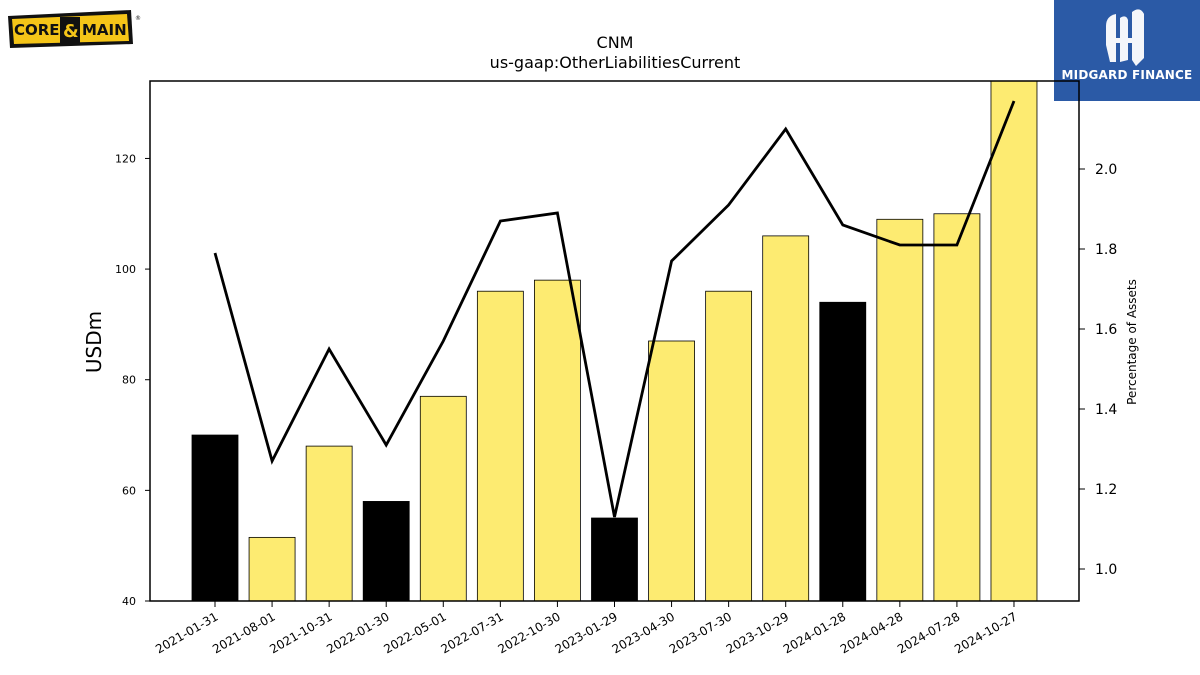 The width and height of the screenshot is (1200, 675). What do you see at coordinates (37, 30) in the screenshot?
I see `svg-text: CORE` at bounding box center [37, 30].